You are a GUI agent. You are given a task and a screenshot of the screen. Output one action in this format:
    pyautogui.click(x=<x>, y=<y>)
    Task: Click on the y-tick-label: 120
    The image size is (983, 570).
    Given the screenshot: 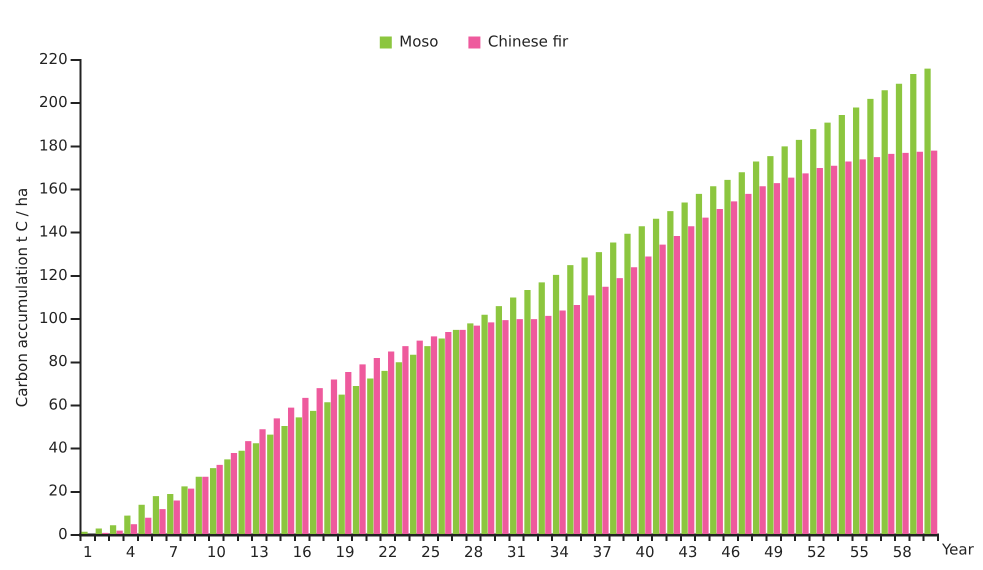 What is the action you would take?
    pyautogui.click(x=53, y=275)
    